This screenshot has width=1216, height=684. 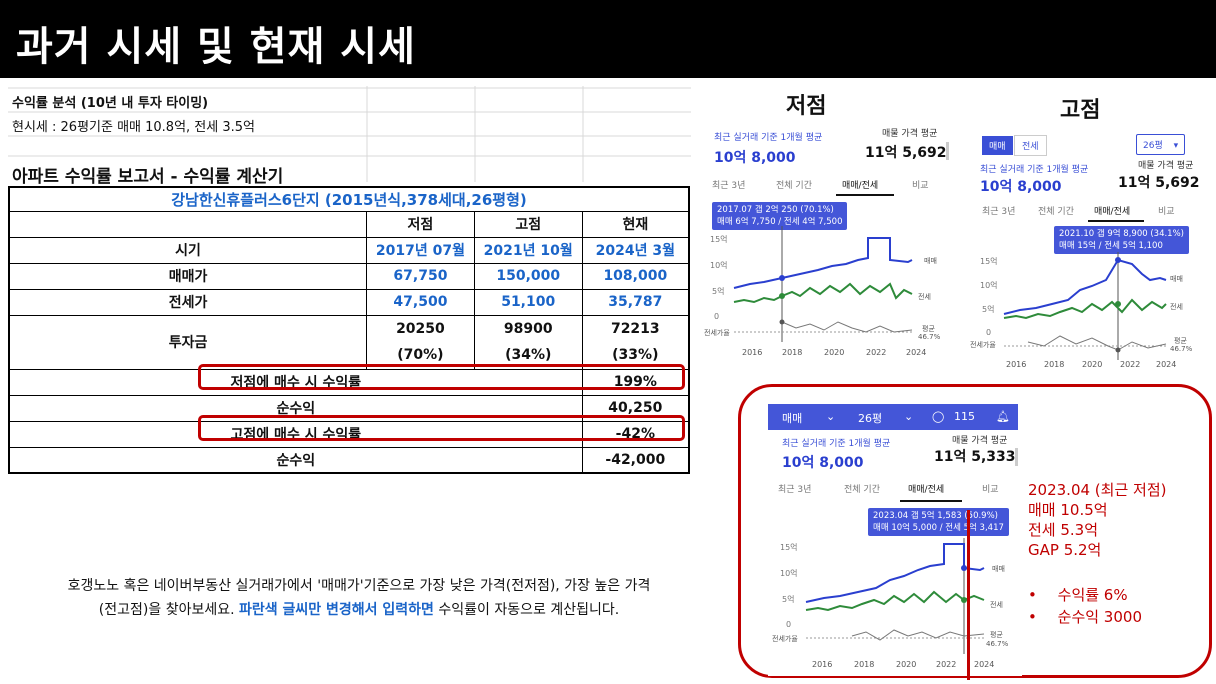 What do you see at coordinates (785, 639) in the screenshot?
I see `now-ratio-label: 전세가율` at bounding box center [785, 639].